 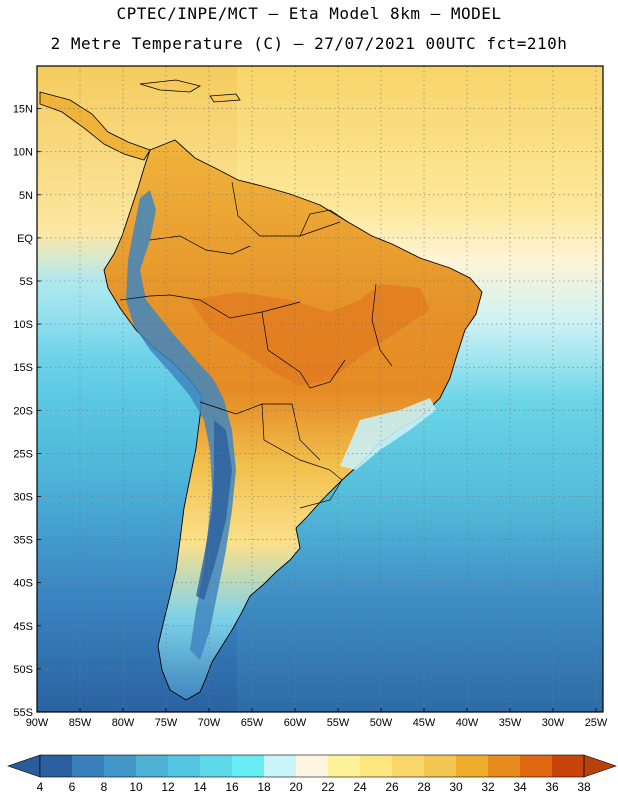 What do you see at coordinates (456, 787) in the screenshot?
I see `colorbar-label: 30` at bounding box center [456, 787].